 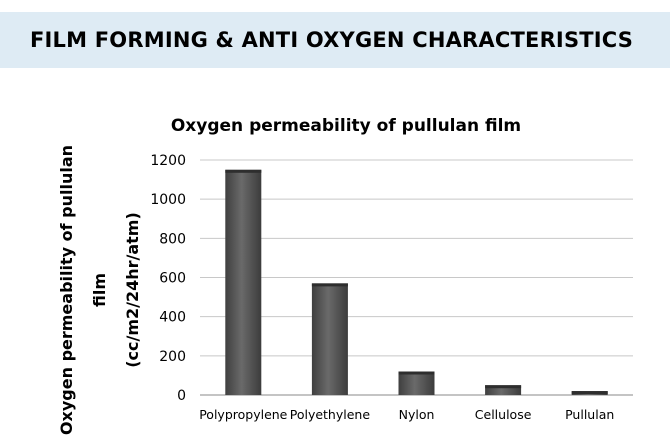 I want to click on y-axis-label-line: film, so click(x=99, y=290).